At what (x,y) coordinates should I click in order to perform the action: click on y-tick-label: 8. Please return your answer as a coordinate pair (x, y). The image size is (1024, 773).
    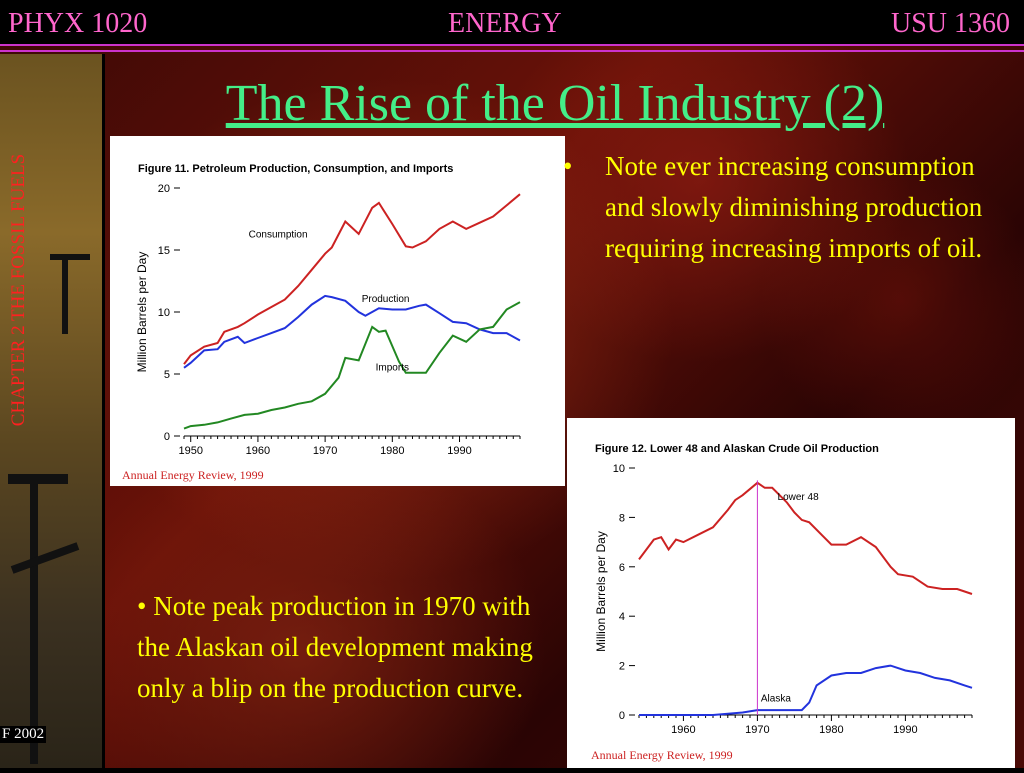
    Looking at the image, I should click on (622, 518).